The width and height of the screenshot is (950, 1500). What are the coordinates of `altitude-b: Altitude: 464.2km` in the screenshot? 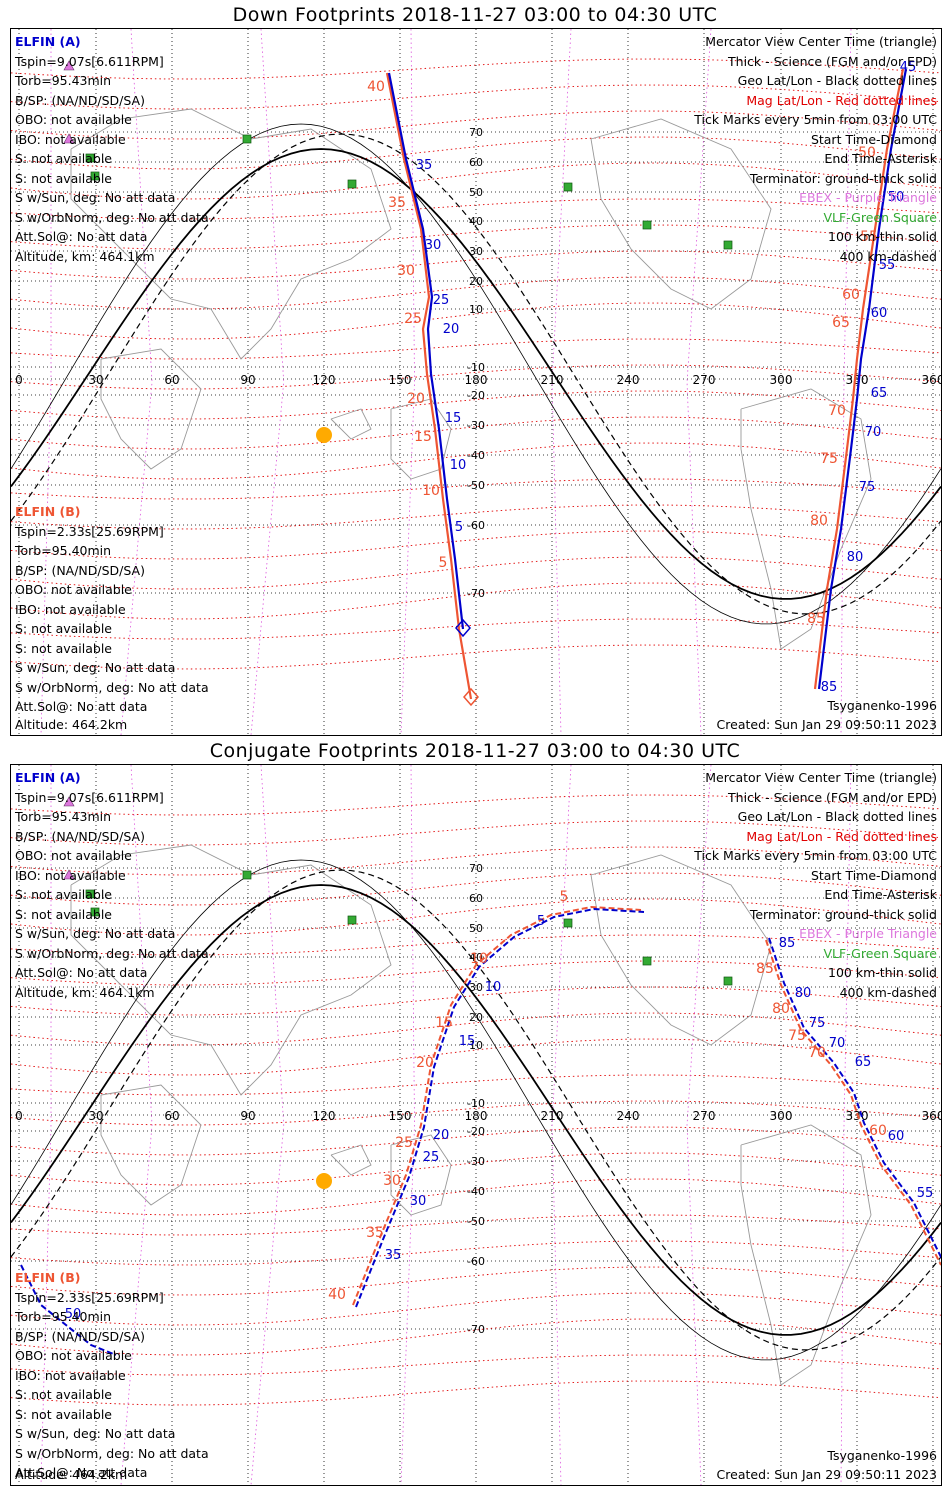 It's located at (71, 1474).